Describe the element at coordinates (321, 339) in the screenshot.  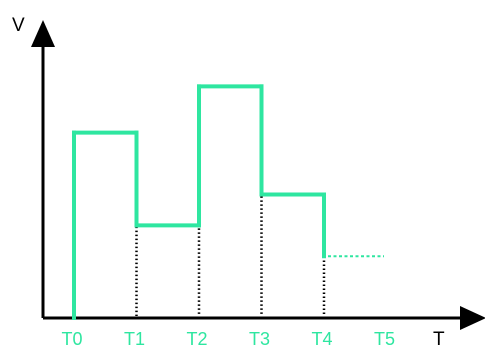
I see `x-tick-label-t4: T4` at that location.